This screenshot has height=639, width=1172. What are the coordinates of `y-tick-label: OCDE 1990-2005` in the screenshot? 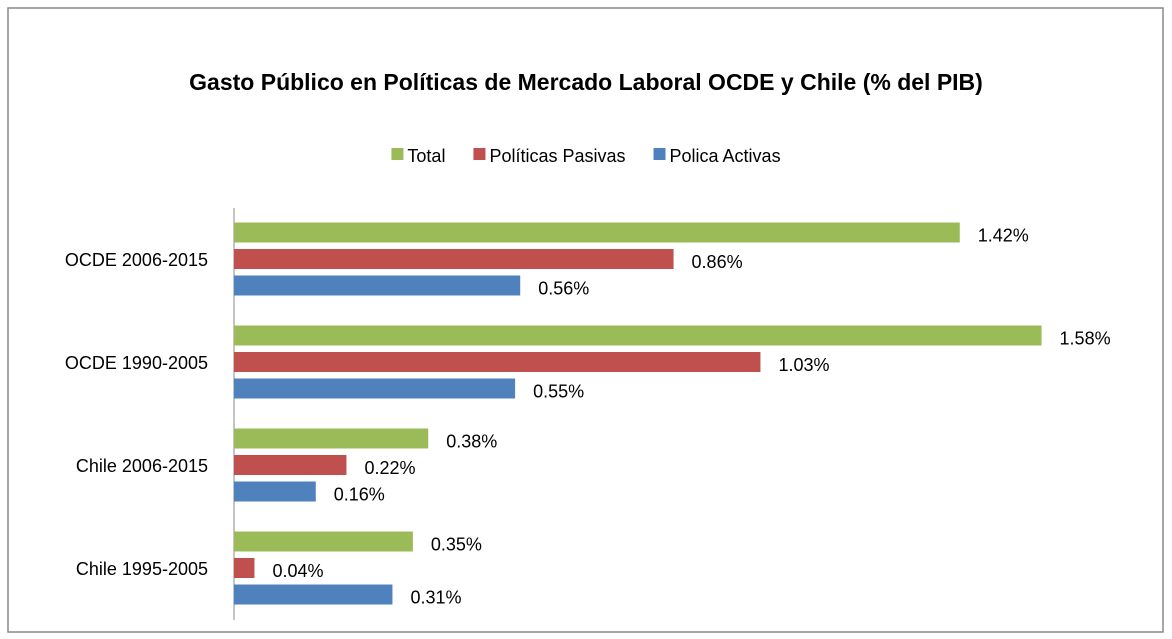 It's located at (136, 363).